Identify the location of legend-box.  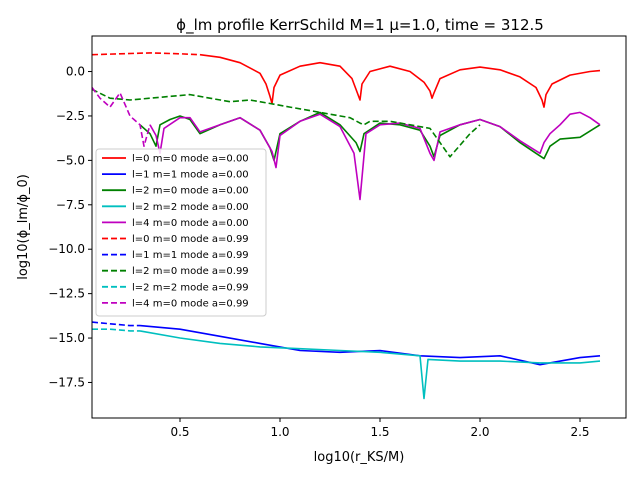
(181, 232).